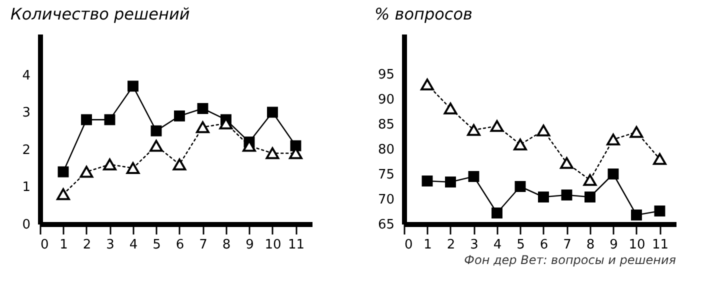 This screenshot has height=289, width=712. What do you see at coordinates (26, 188) in the screenshot?
I see `y-tick-label: 1` at bounding box center [26, 188].